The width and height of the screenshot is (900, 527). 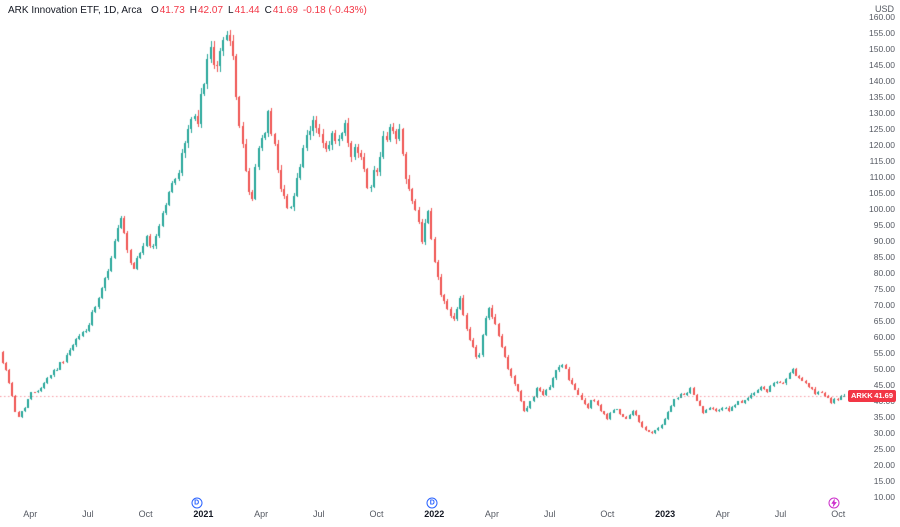 I want to click on price-tick-label: 45.00, so click(x=884, y=385).